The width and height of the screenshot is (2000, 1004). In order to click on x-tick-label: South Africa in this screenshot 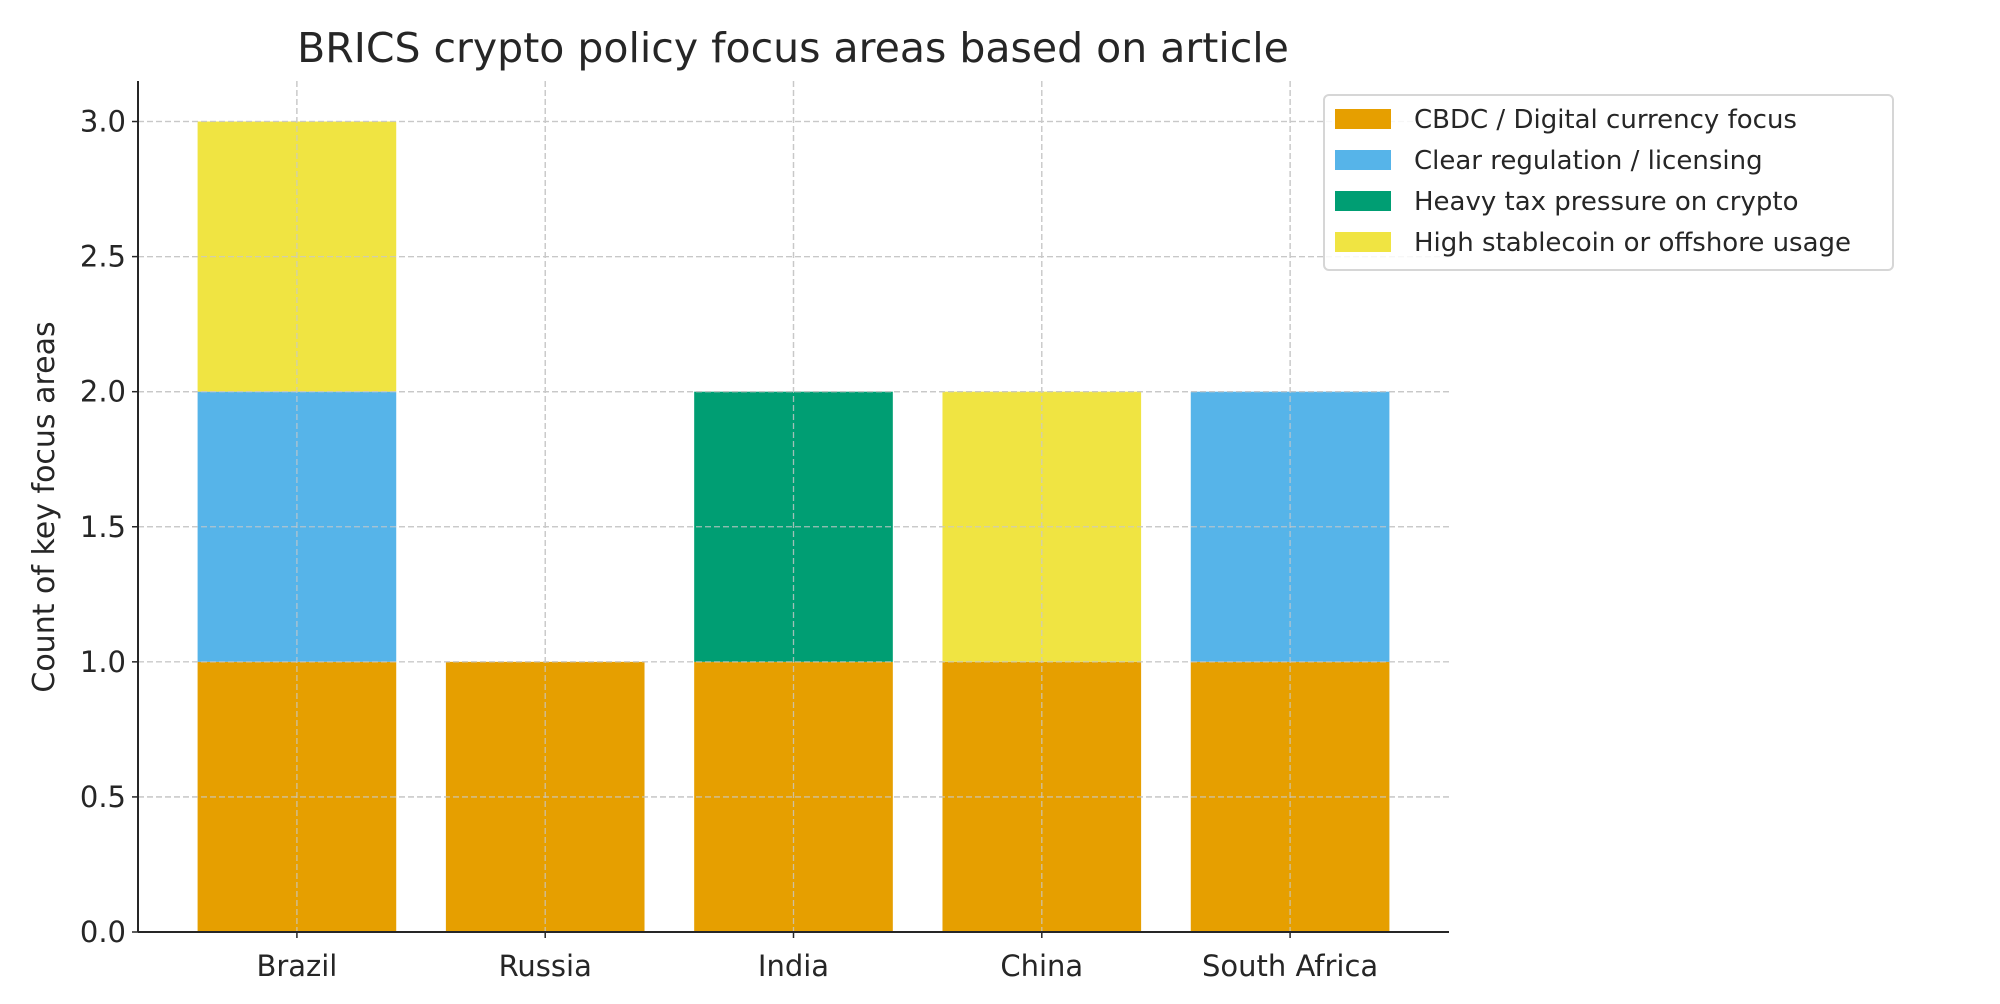, I will do `click(1290, 966)`.